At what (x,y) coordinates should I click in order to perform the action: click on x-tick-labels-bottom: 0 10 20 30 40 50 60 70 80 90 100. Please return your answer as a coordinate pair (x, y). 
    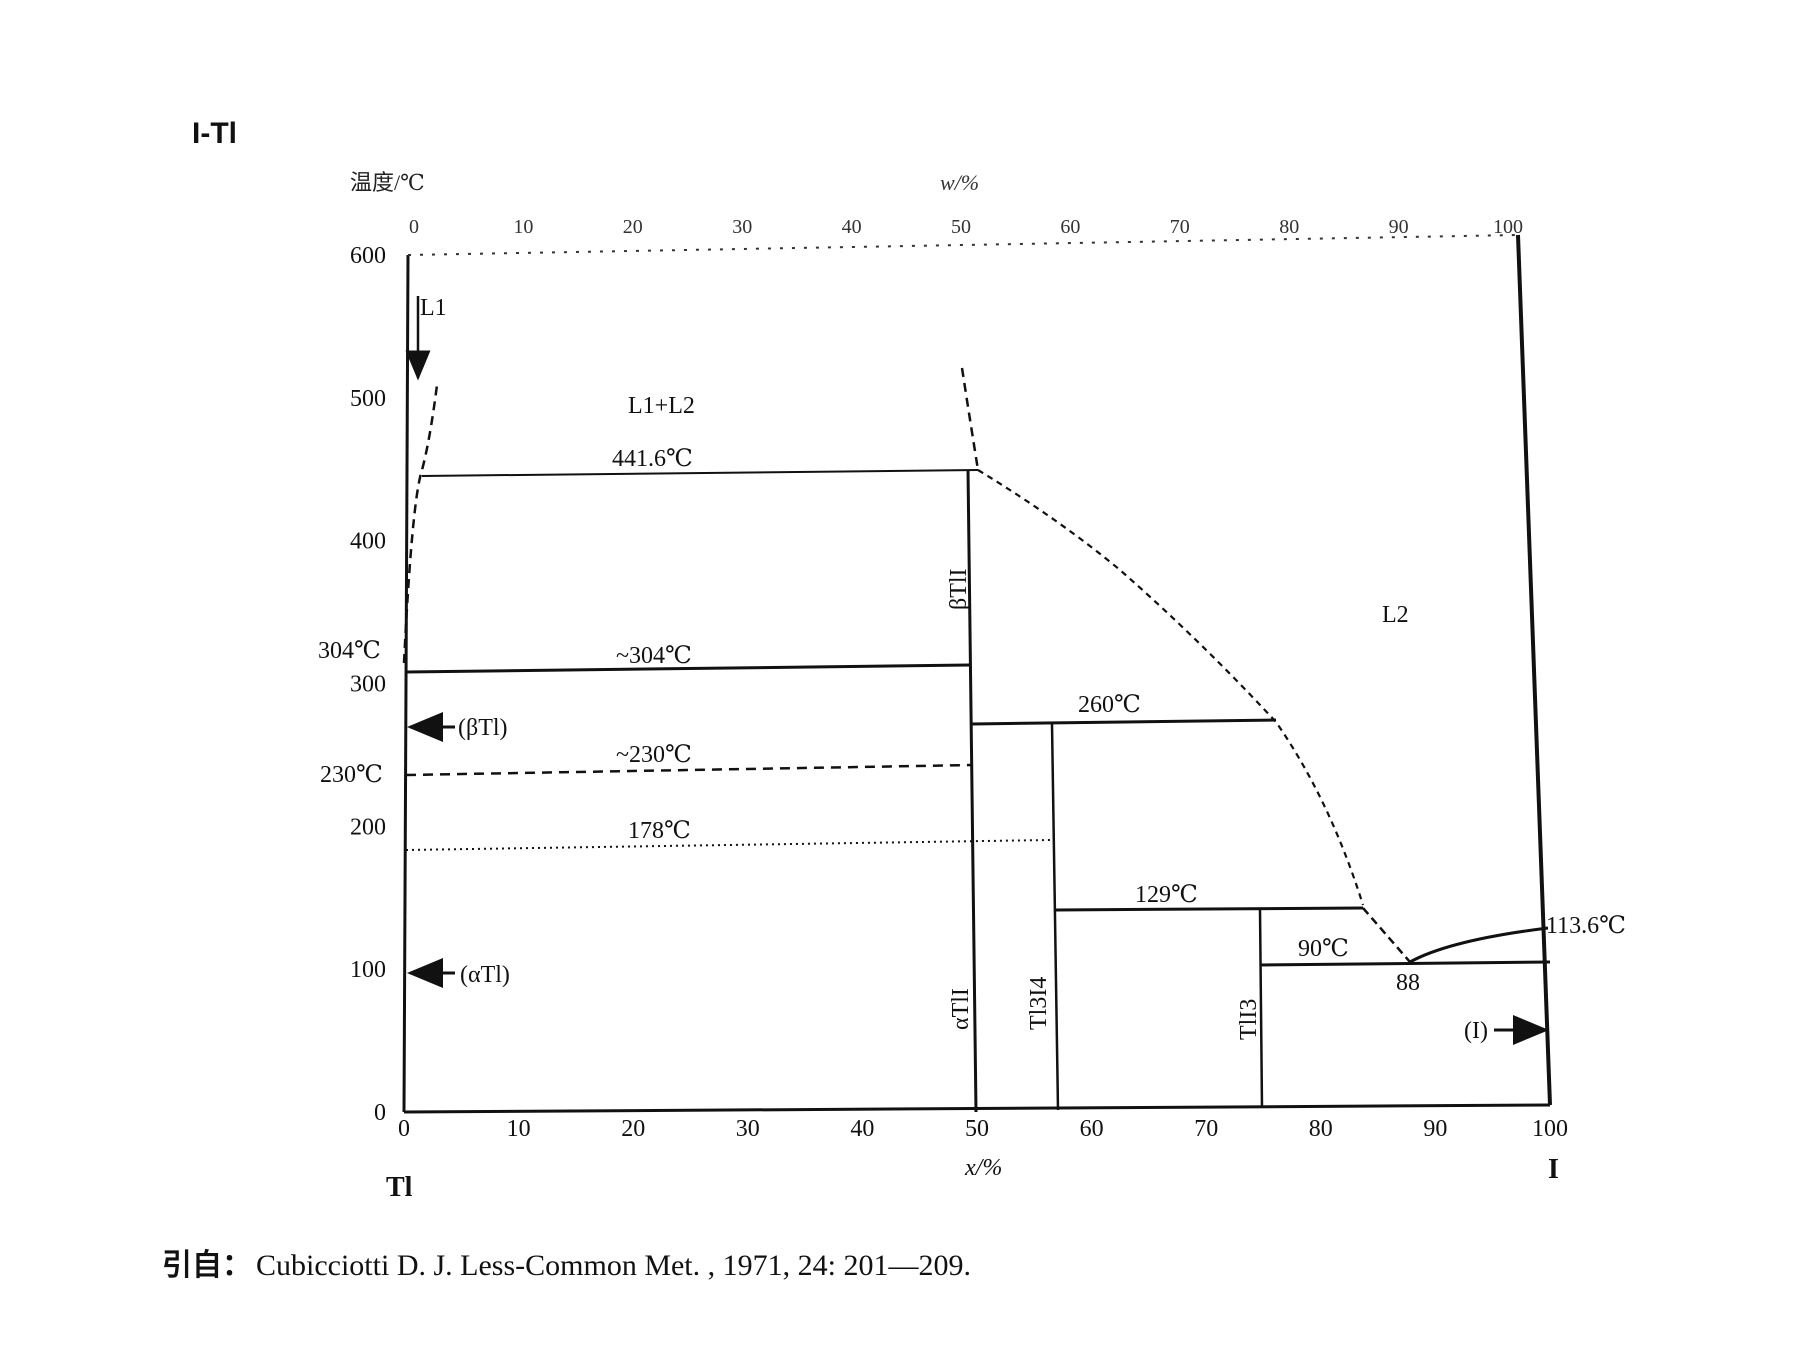
    Looking at the image, I should click on (983, 1129).